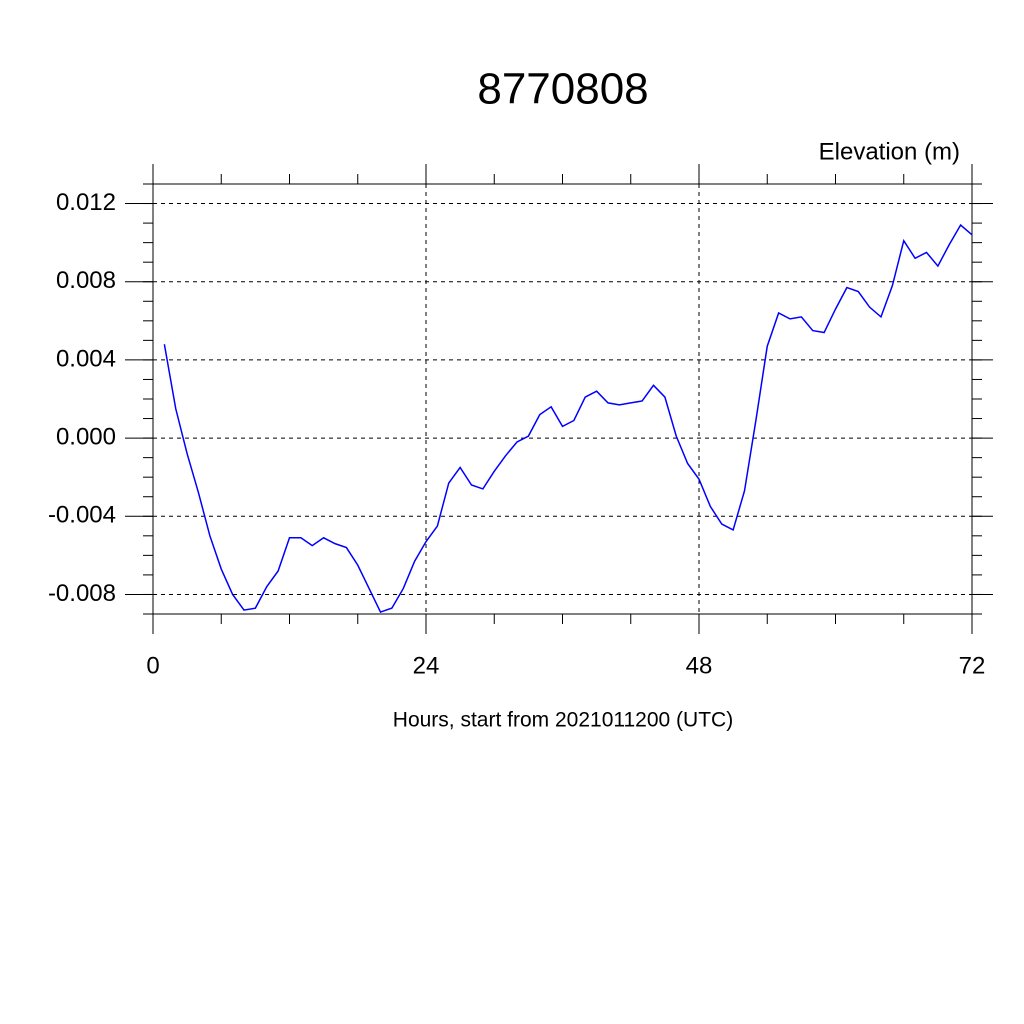  What do you see at coordinates (86, 280) in the screenshot?
I see `y-tick-label: 0.008` at bounding box center [86, 280].